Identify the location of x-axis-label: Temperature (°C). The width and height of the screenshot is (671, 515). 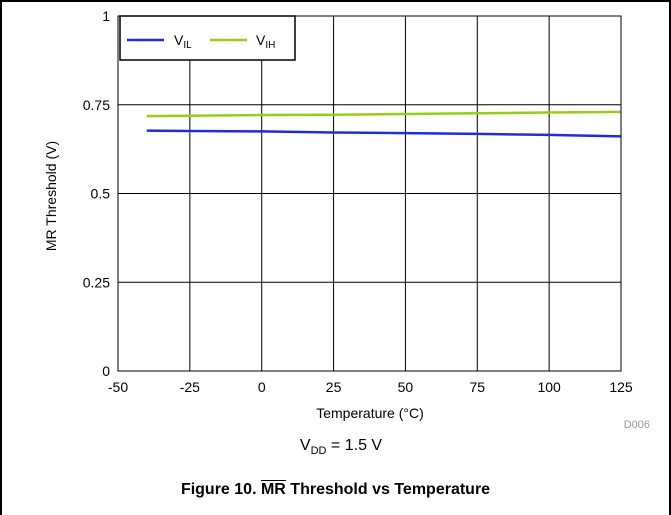
(370, 413).